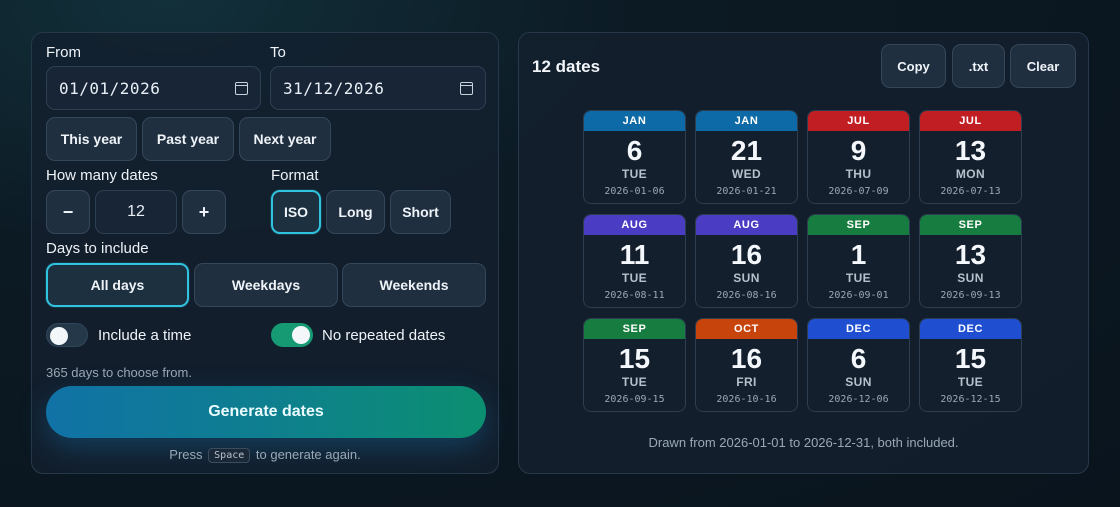  Describe the element at coordinates (970, 399) in the screenshot. I see `card-iso: 2026-12-15` at that location.